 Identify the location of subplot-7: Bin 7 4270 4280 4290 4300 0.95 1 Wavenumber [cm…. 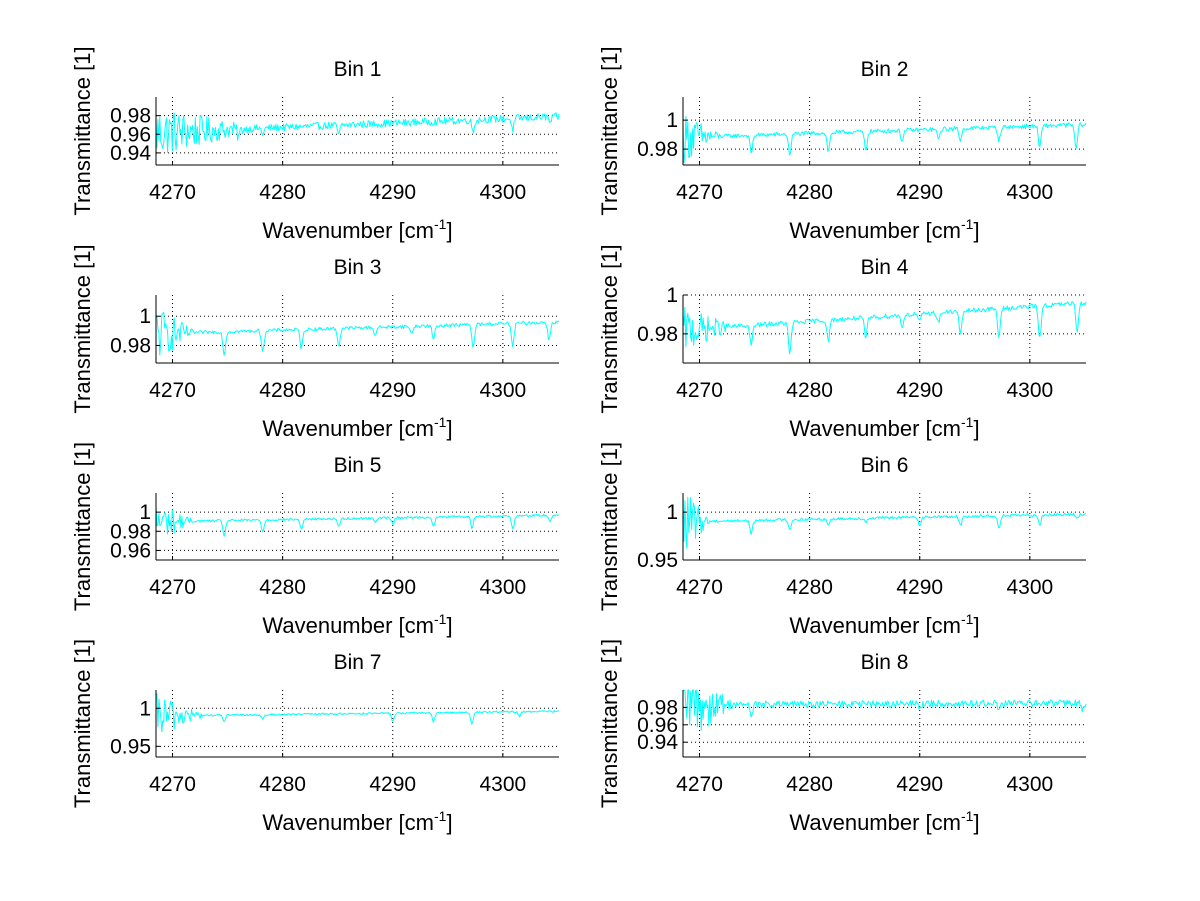
(315, 737).